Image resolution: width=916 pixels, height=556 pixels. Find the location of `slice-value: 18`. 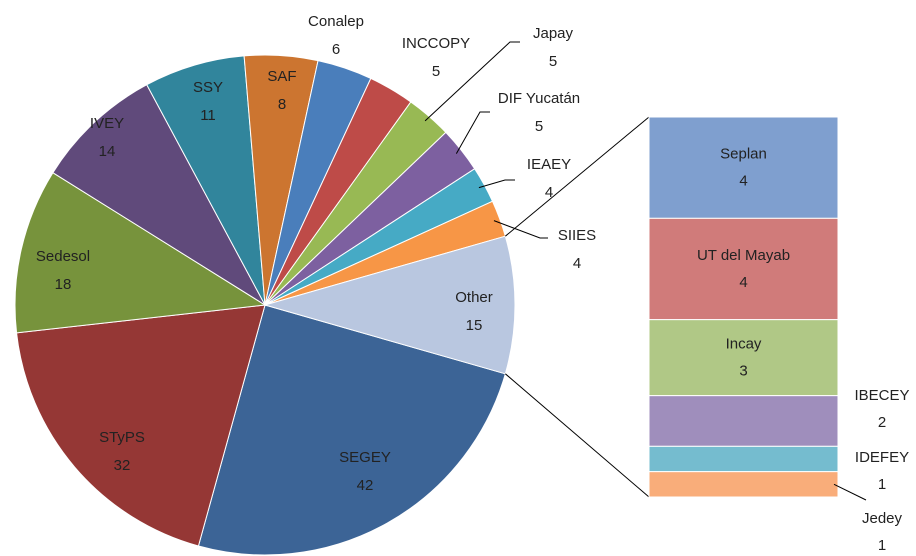

slice-value: 18 is located at coordinates (63, 284).